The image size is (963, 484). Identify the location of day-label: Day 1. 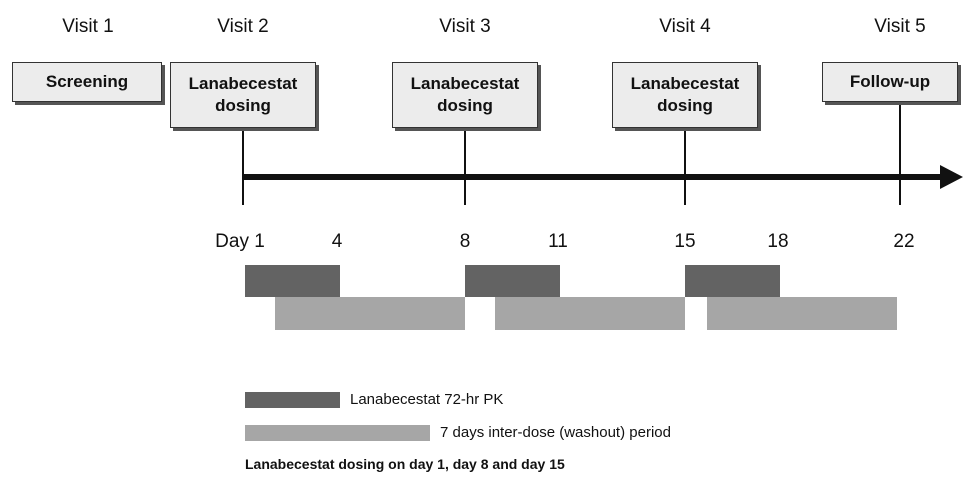
(240, 241).